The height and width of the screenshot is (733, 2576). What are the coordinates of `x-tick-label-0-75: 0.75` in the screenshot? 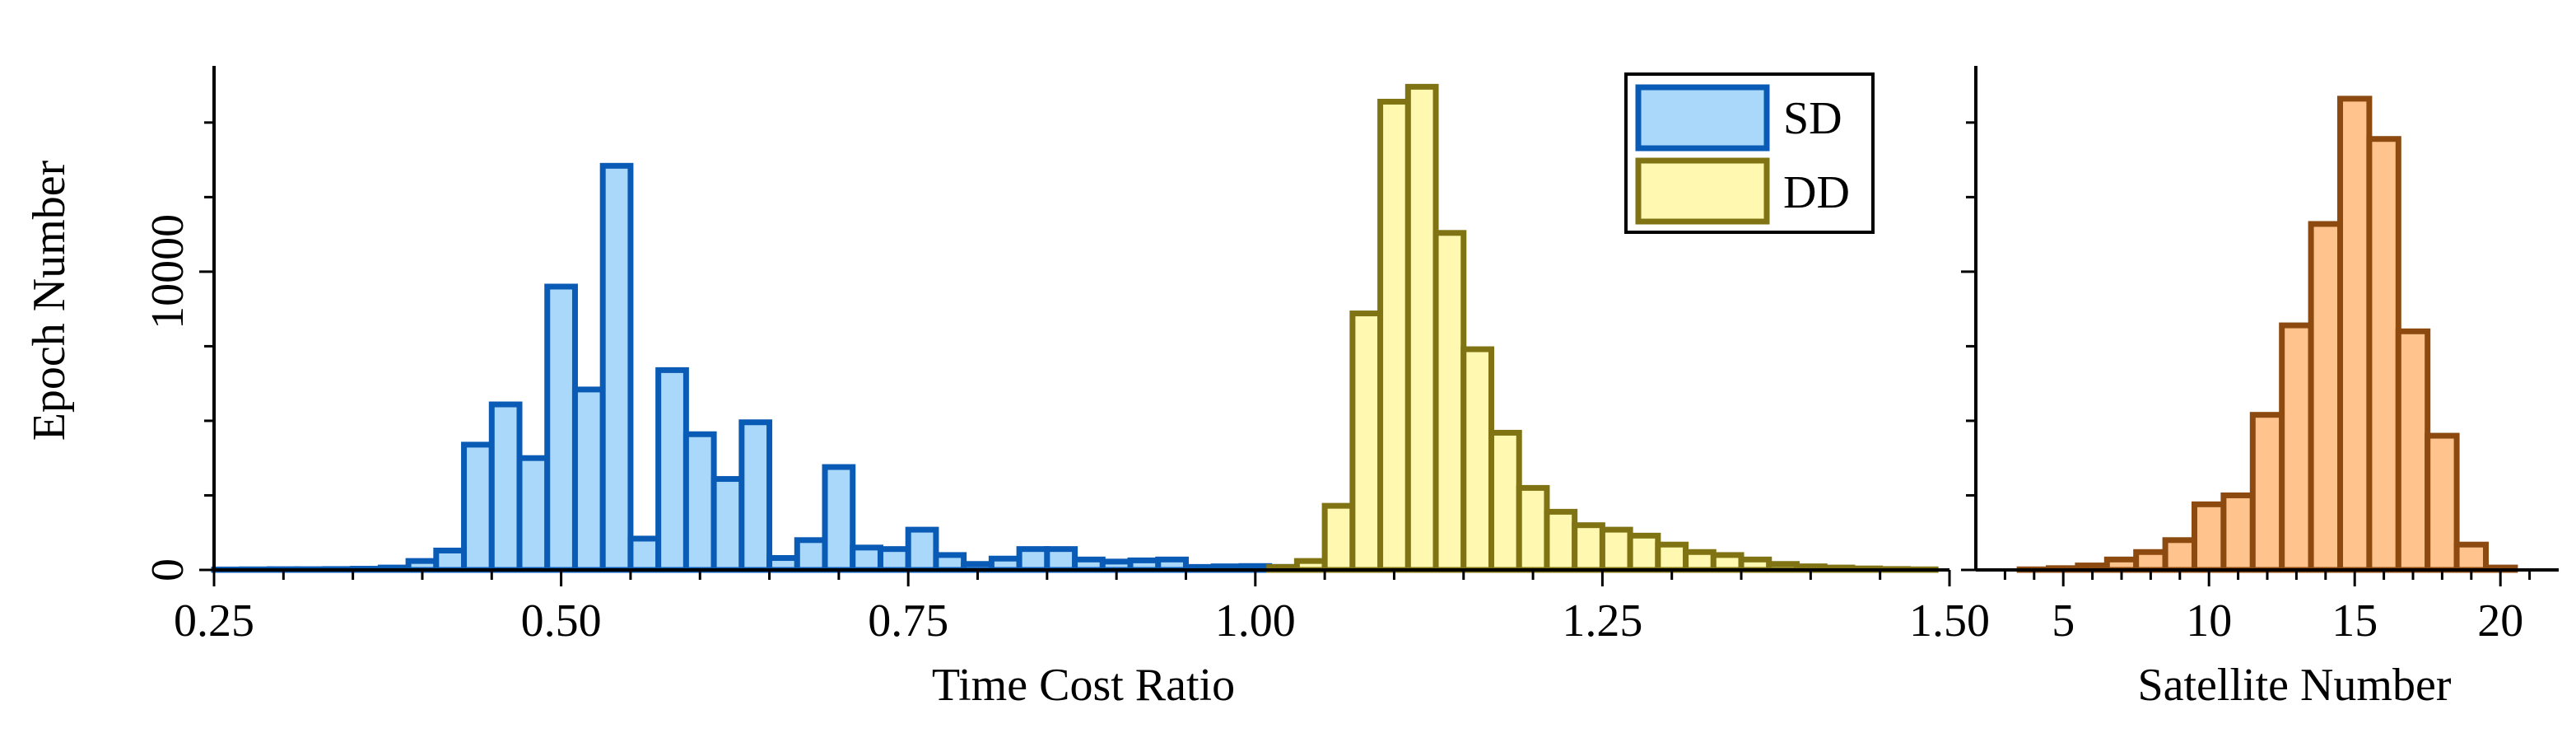 It's located at (908, 621).